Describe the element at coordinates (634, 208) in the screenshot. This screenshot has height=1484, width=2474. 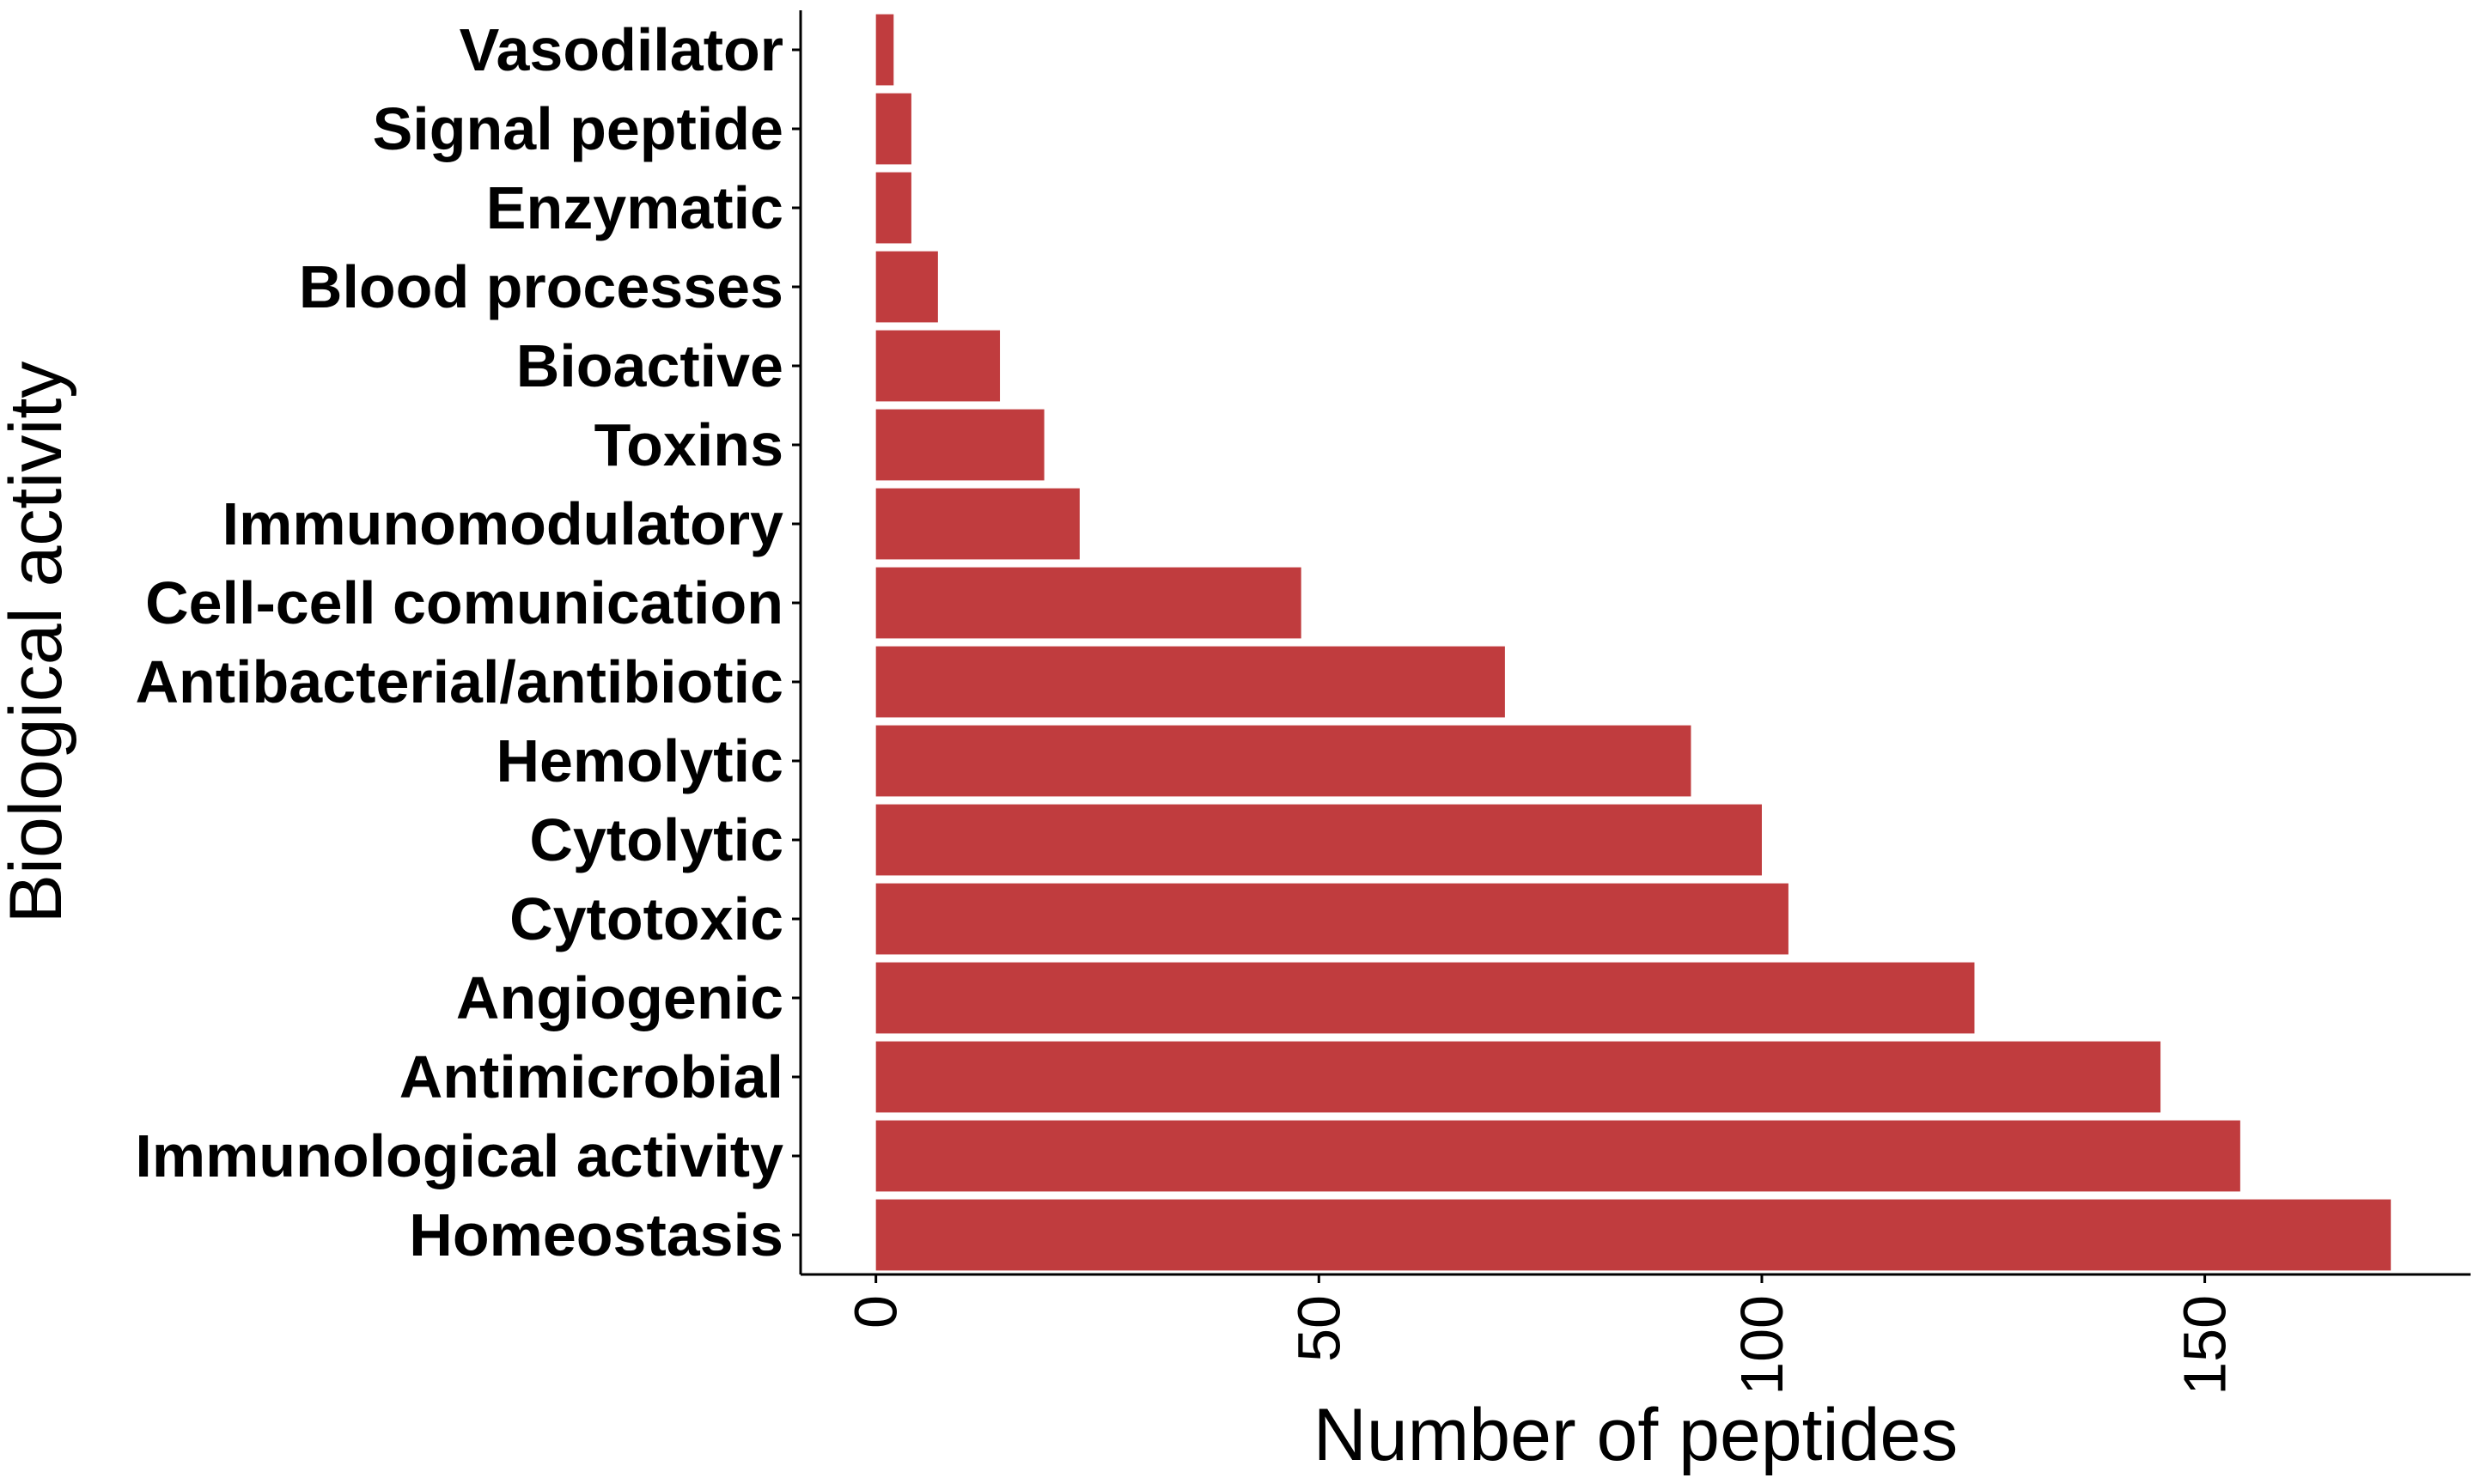
I see `category-label: Enzymatic` at that location.